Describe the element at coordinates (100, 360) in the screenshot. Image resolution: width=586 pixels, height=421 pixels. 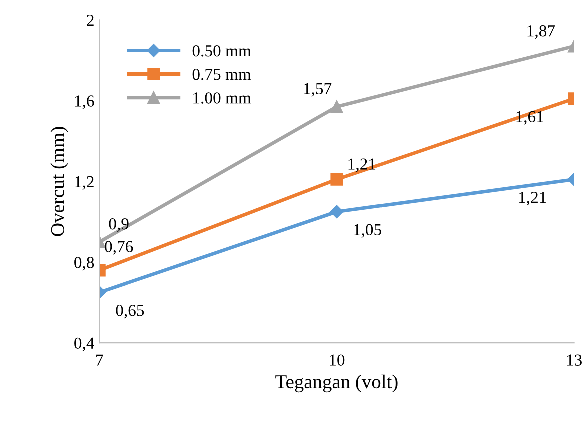
I see `x-tick-label: 7` at that location.